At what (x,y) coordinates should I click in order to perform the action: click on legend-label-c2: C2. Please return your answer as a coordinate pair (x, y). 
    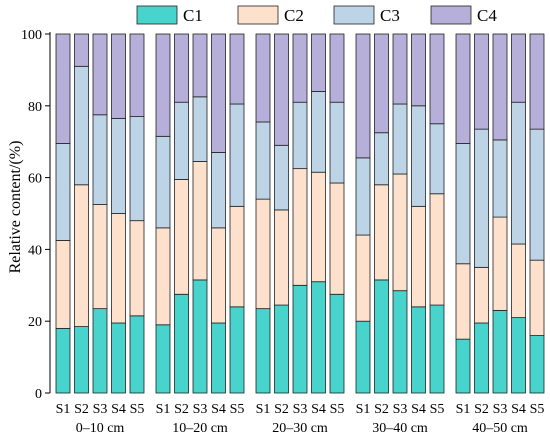
    Looking at the image, I should click on (294, 15).